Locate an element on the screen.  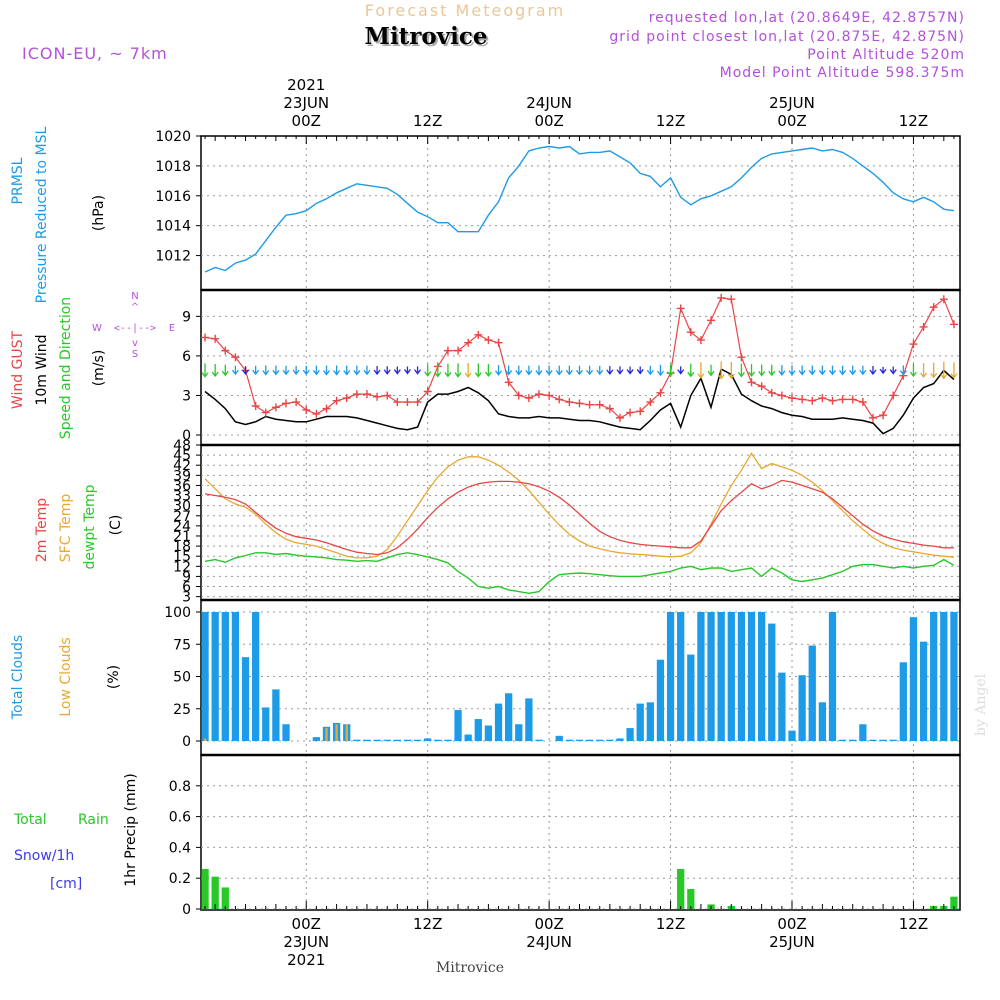
compass-rose: N ^ W <--|--> E v S is located at coordinates (133, 325).